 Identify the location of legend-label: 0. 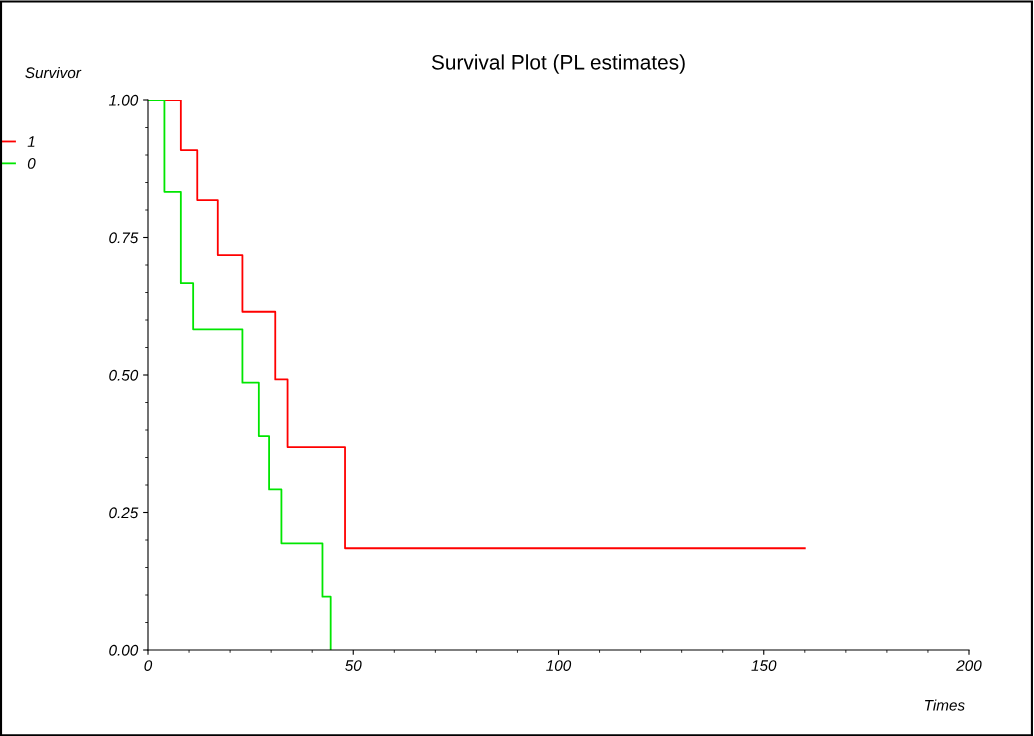
(31, 163).